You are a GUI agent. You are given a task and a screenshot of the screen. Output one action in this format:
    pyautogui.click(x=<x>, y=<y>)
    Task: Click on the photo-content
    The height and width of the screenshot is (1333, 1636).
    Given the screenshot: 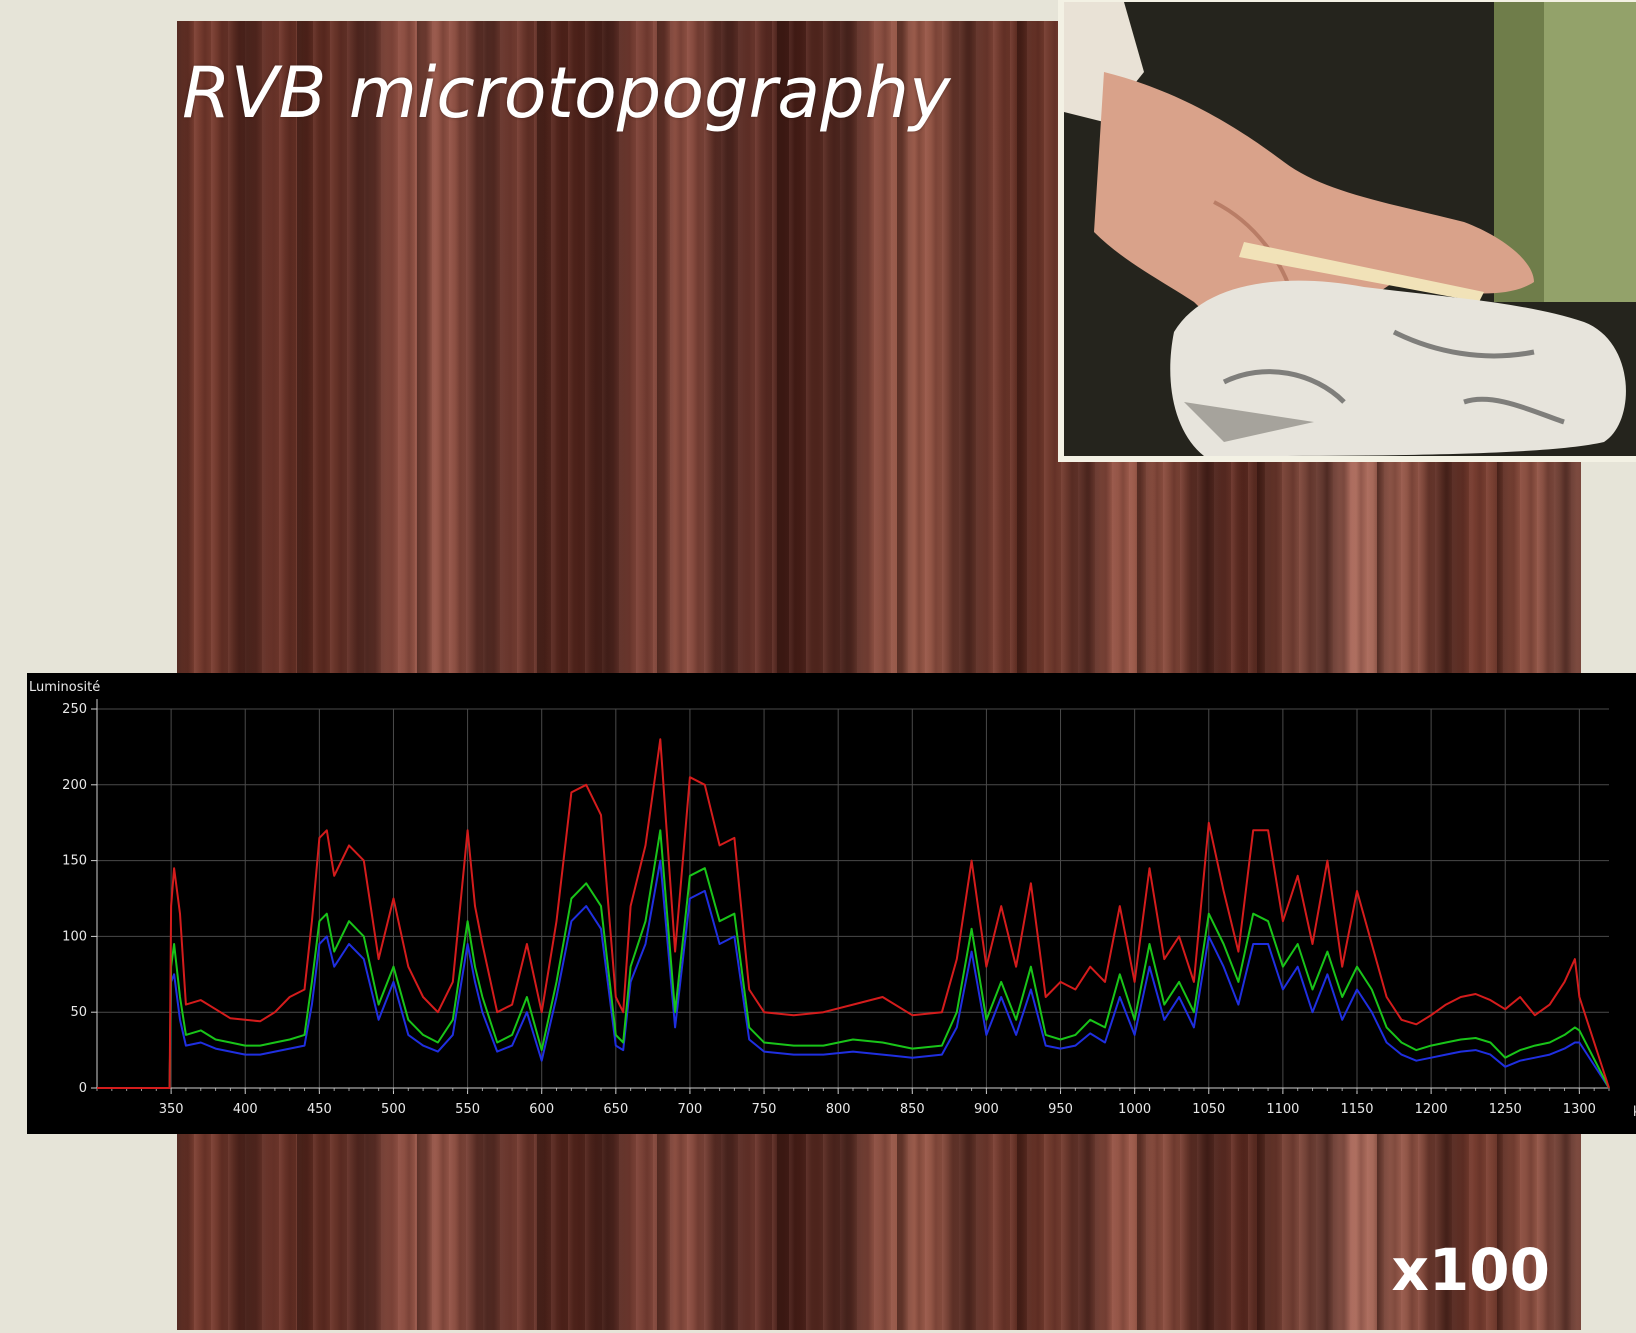 What is the action you would take?
    pyautogui.click(x=1350, y=229)
    